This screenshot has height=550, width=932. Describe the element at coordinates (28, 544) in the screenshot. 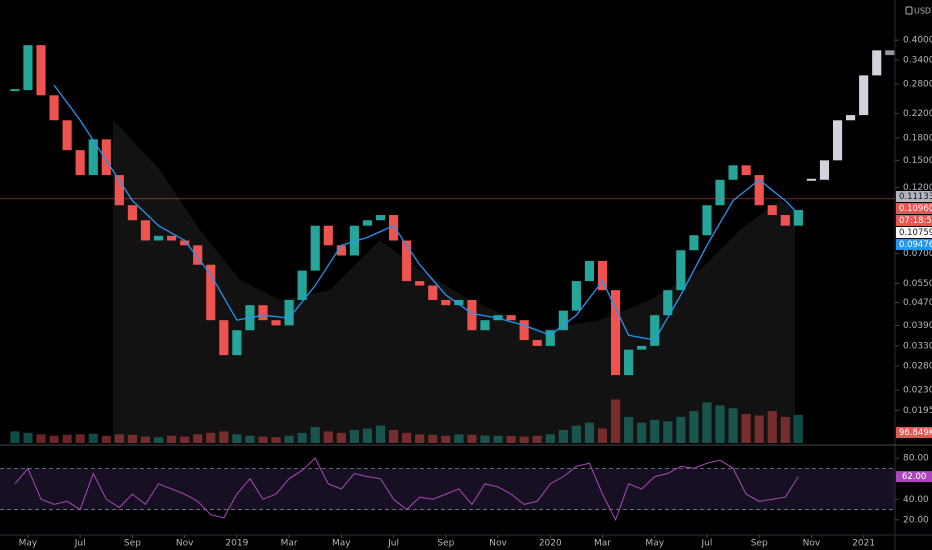

I see `x-tick-label: May` at that location.